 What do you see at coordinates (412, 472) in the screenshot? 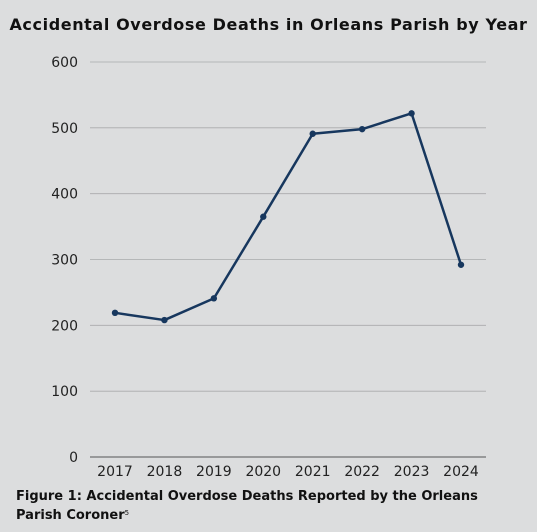
I see `x-tick-label: 2023` at bounding box center [412, 472].